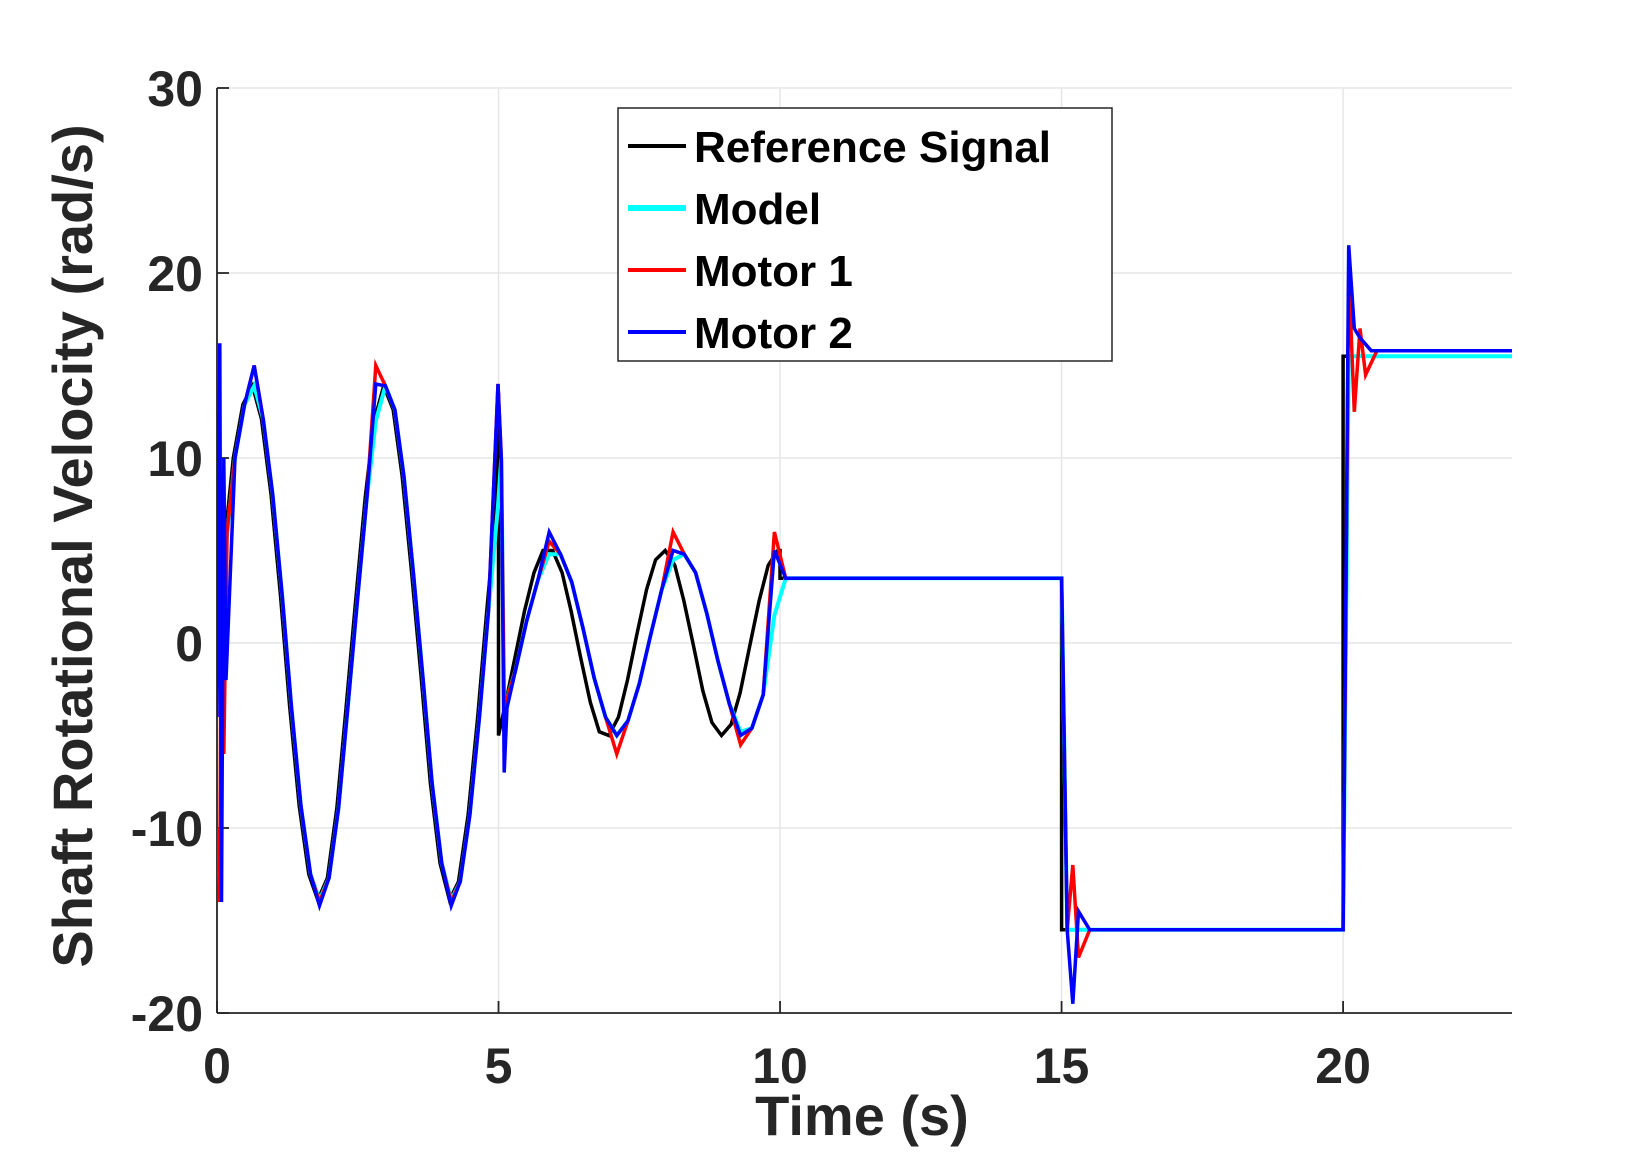 The height and width of the screenshot is (1160, 1650). Describe the element at coordinates (167, 1014) in the screenshot. I see `y-tick-label: -20` at that location.